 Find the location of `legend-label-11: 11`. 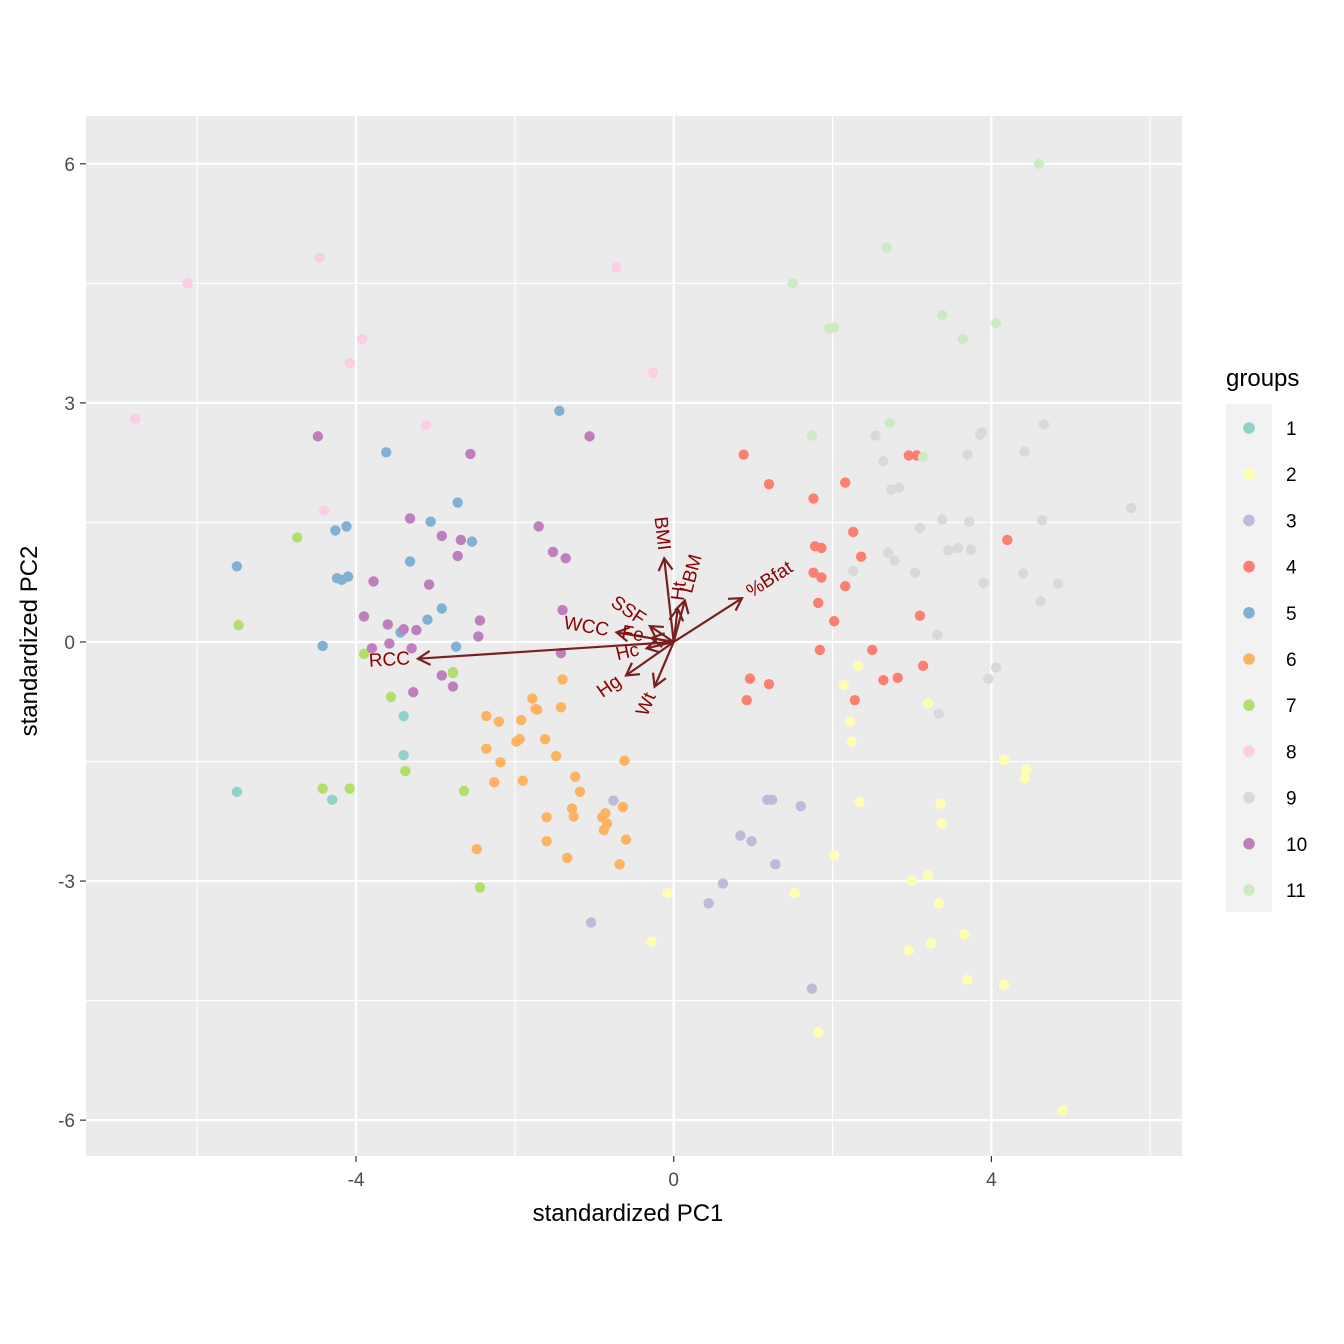

legend-label-11: 11 is located at coordinates (1296, 891).